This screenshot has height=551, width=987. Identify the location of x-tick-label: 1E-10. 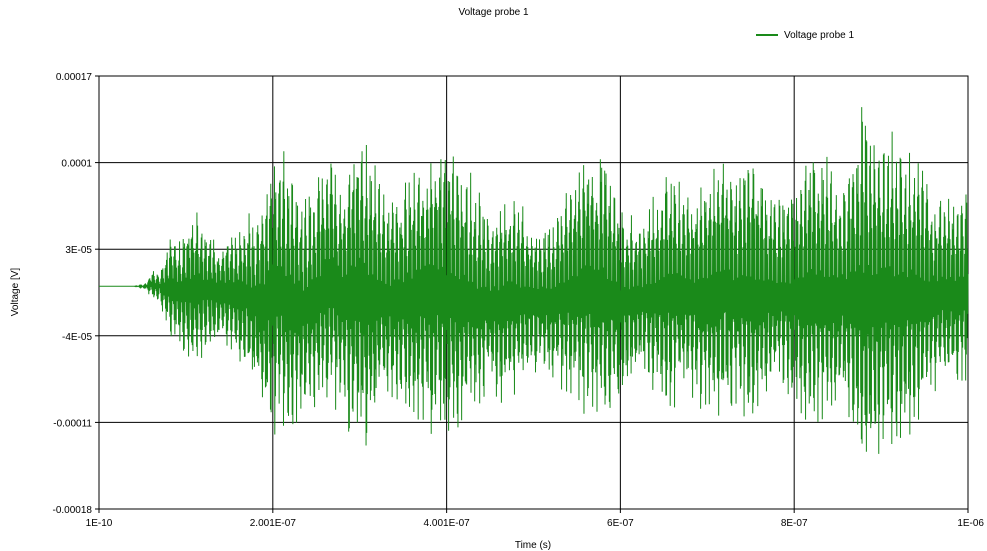
(99, 523).